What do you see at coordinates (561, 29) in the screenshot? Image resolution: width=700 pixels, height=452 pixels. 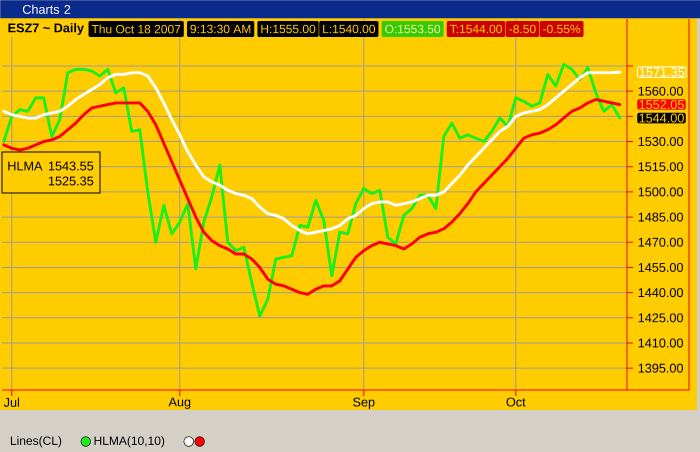 I see `annotation: -0.55%` at bounding box center [561, 29].